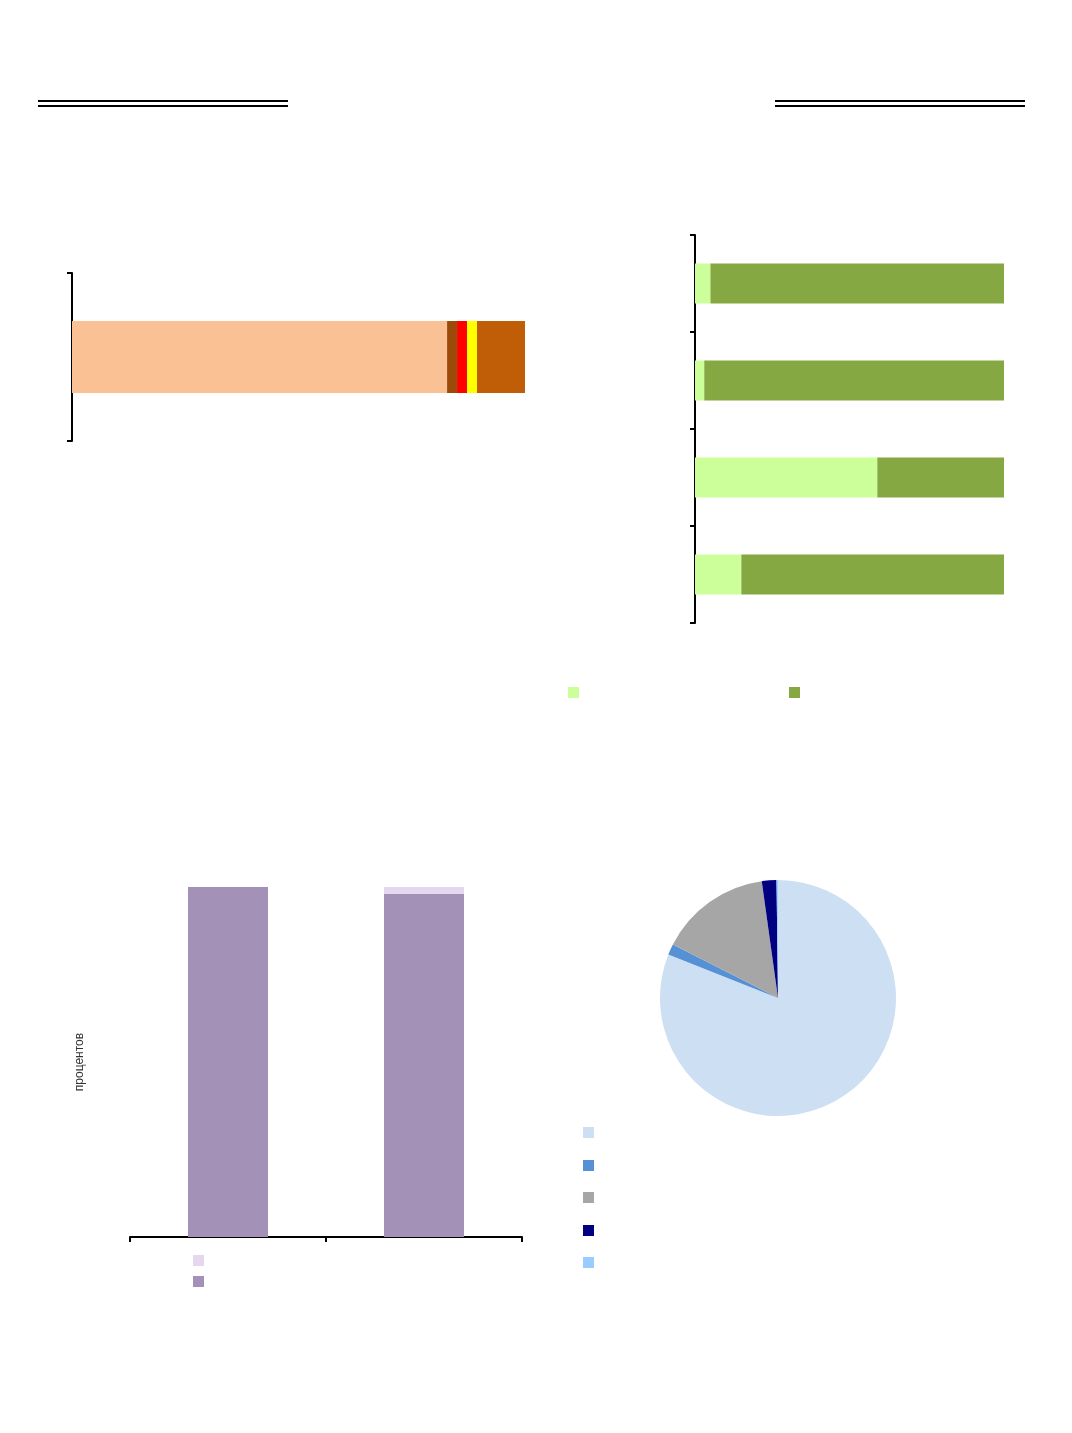 This screenshot has height=1433, width=1072. Describe the element at coordinates (79, 1062) in the screenshot. I see `y-axis-title: процентов` at that location.